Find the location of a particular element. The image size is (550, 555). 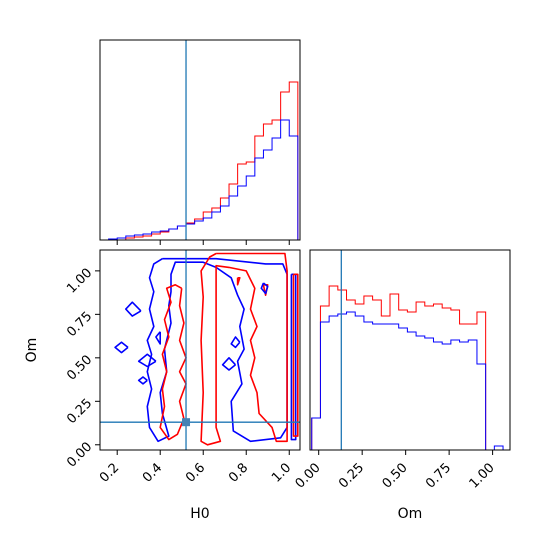

panel-hist-H0 is located at coordinates (200, 142).